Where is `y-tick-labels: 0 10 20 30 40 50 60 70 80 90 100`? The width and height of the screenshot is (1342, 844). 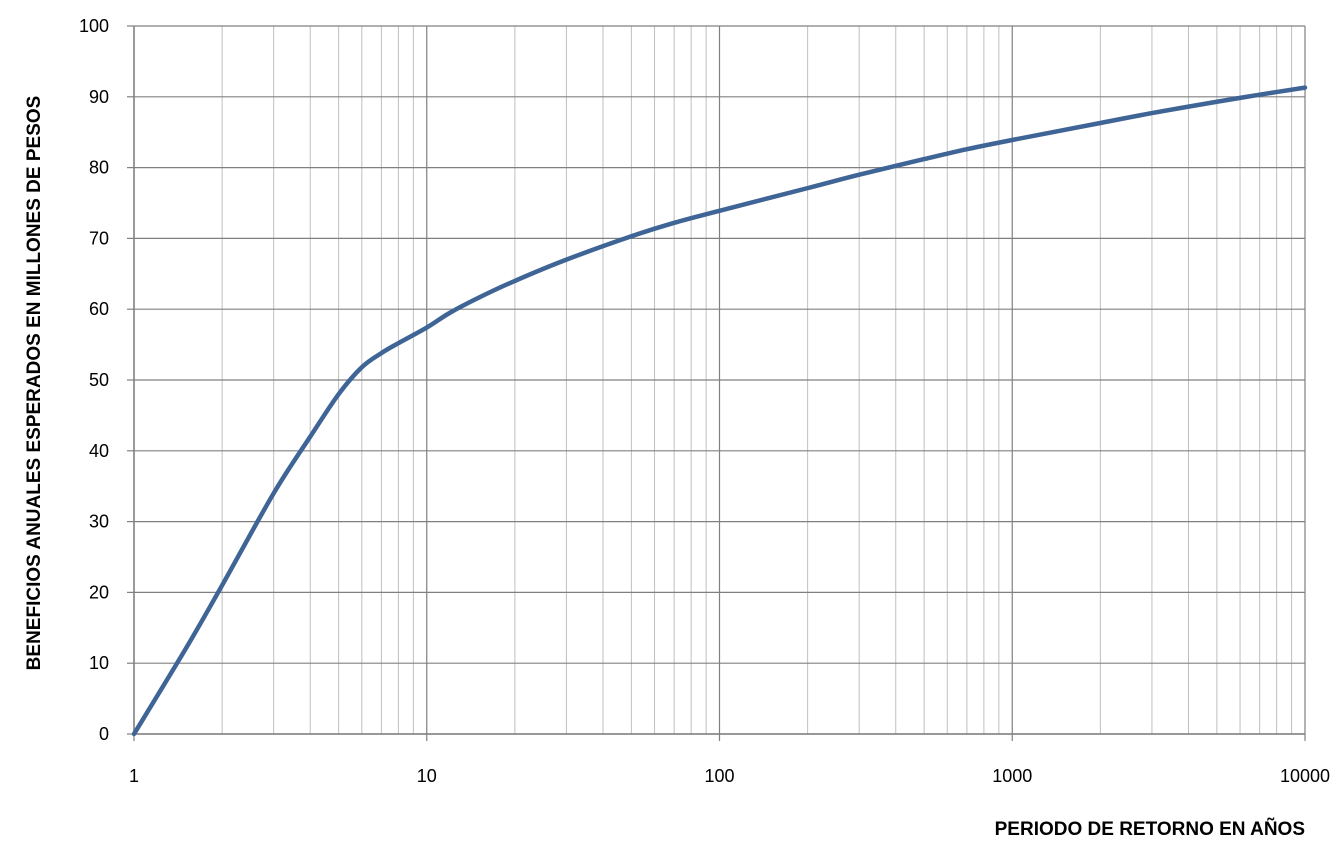
y-tick-labels: 0 10 20 30 40 50 60 70 80 90 100 is located at coordinates (94, 380).